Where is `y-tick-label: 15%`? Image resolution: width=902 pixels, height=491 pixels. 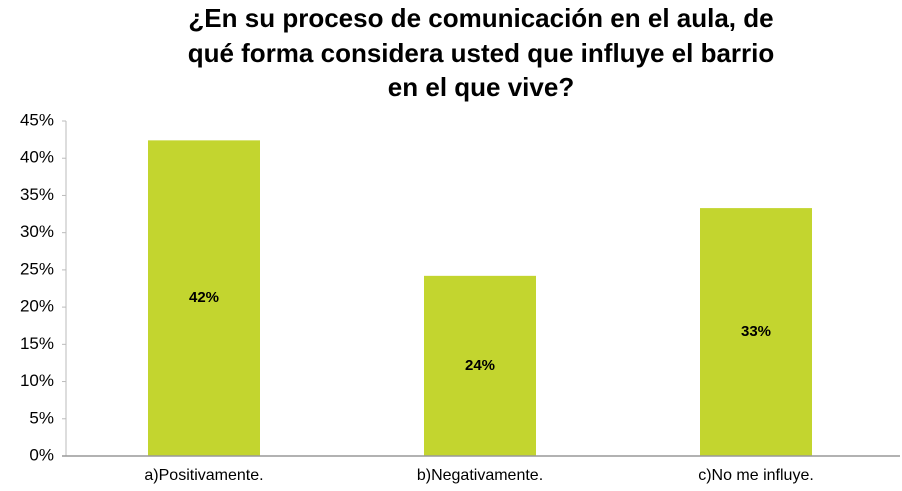
y-tick-label: 15% is located at coordinates (37, 343).